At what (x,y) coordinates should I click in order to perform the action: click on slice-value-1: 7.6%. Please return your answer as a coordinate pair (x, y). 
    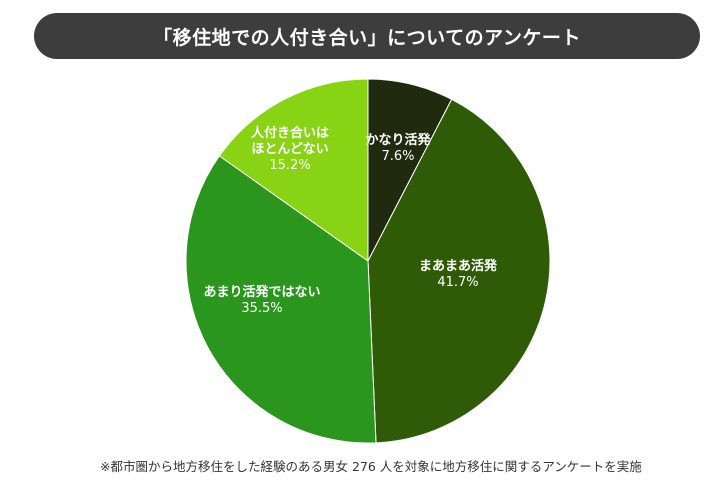
    Looking at the image, I should click on (397, 156).